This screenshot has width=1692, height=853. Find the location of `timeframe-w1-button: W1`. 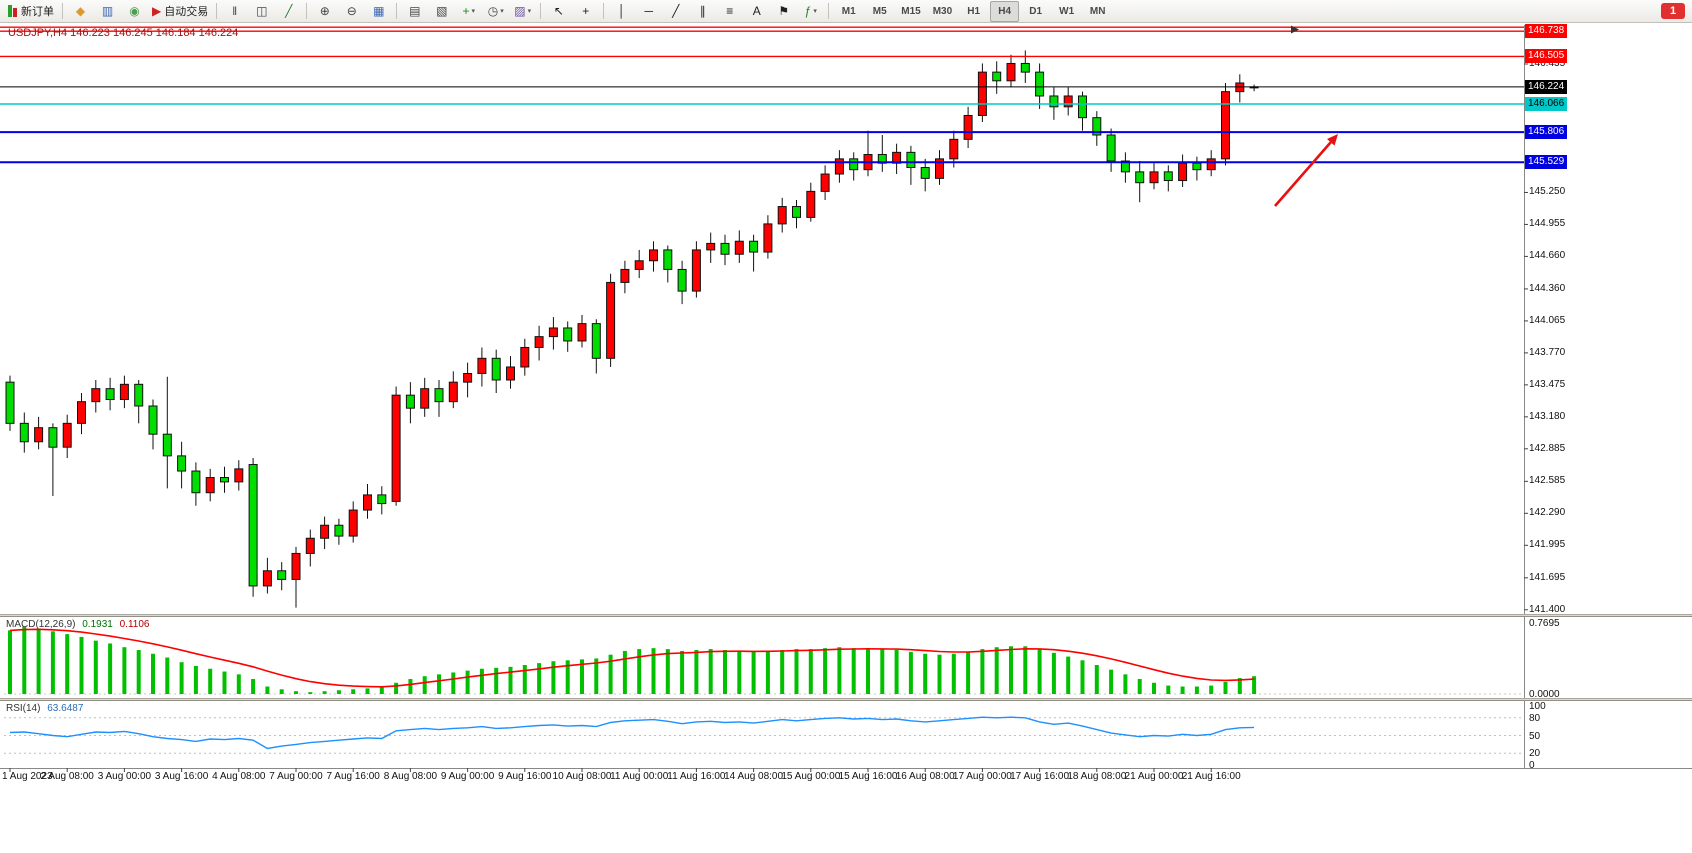

timeframe-w1-button: W1 is located at coordinates (1067, 11).